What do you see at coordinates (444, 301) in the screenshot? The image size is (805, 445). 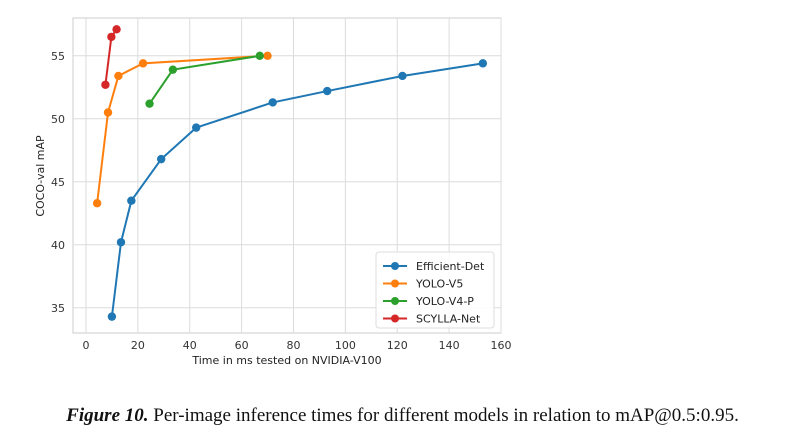 I see `legend-label: YOLO-V4-P` at bounding box center [444, 301].